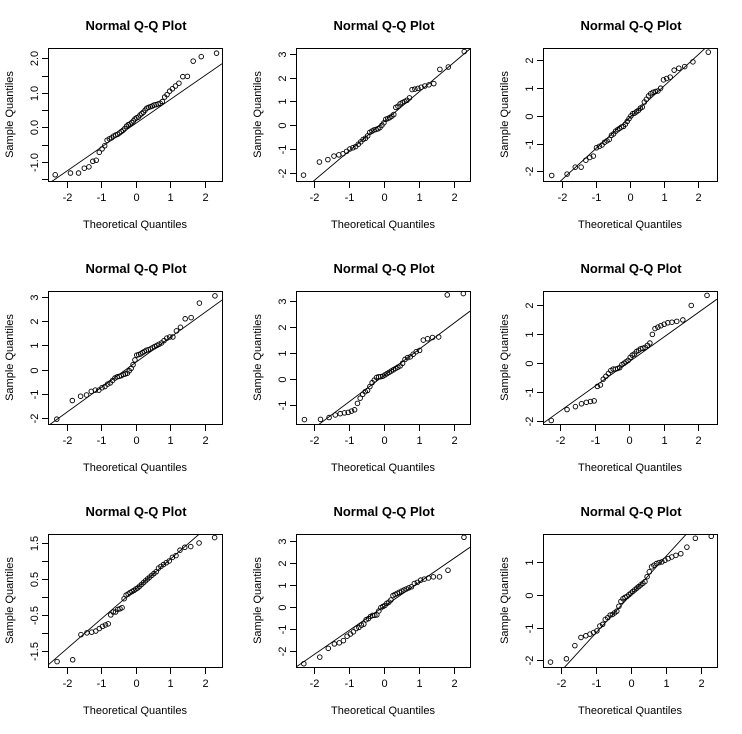  I want to click on plot-title: Normal Q-Q Plot, so click(384, 25).